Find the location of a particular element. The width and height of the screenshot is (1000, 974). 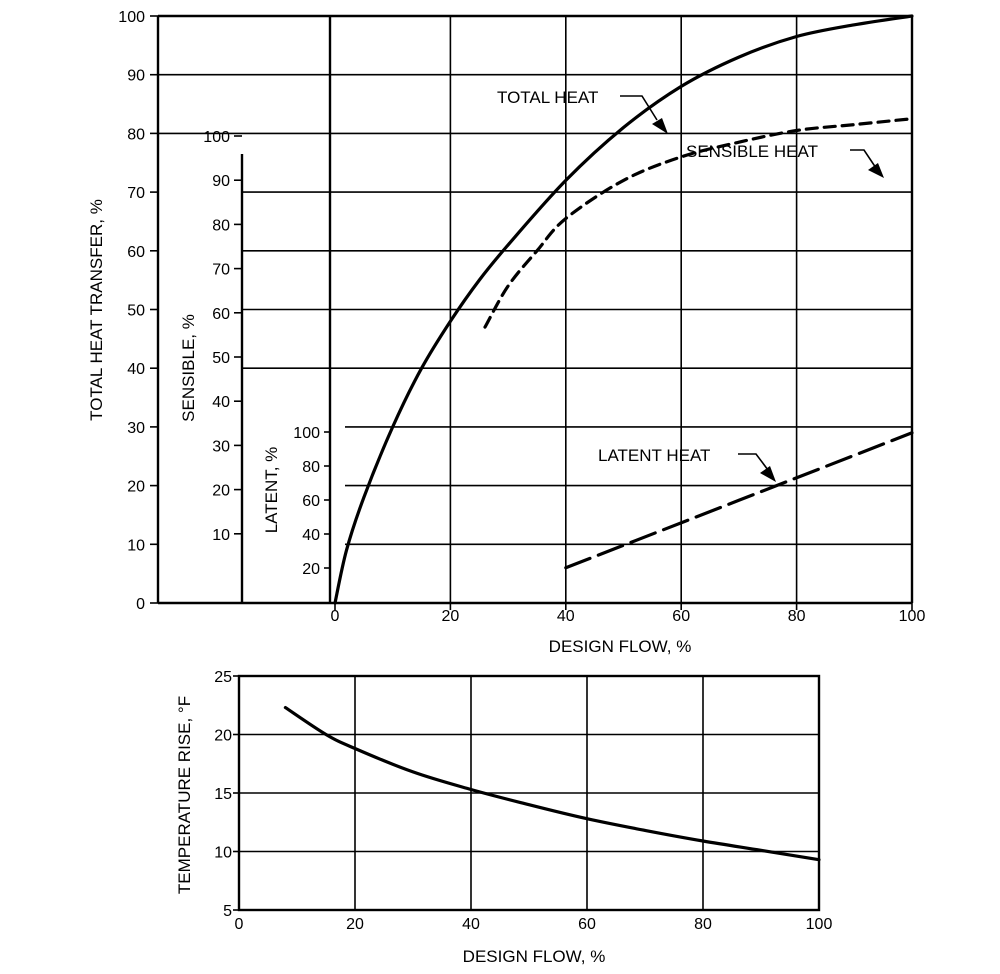

bottom-y-tick-label-1: 10 is located at coordinates (223, 853).